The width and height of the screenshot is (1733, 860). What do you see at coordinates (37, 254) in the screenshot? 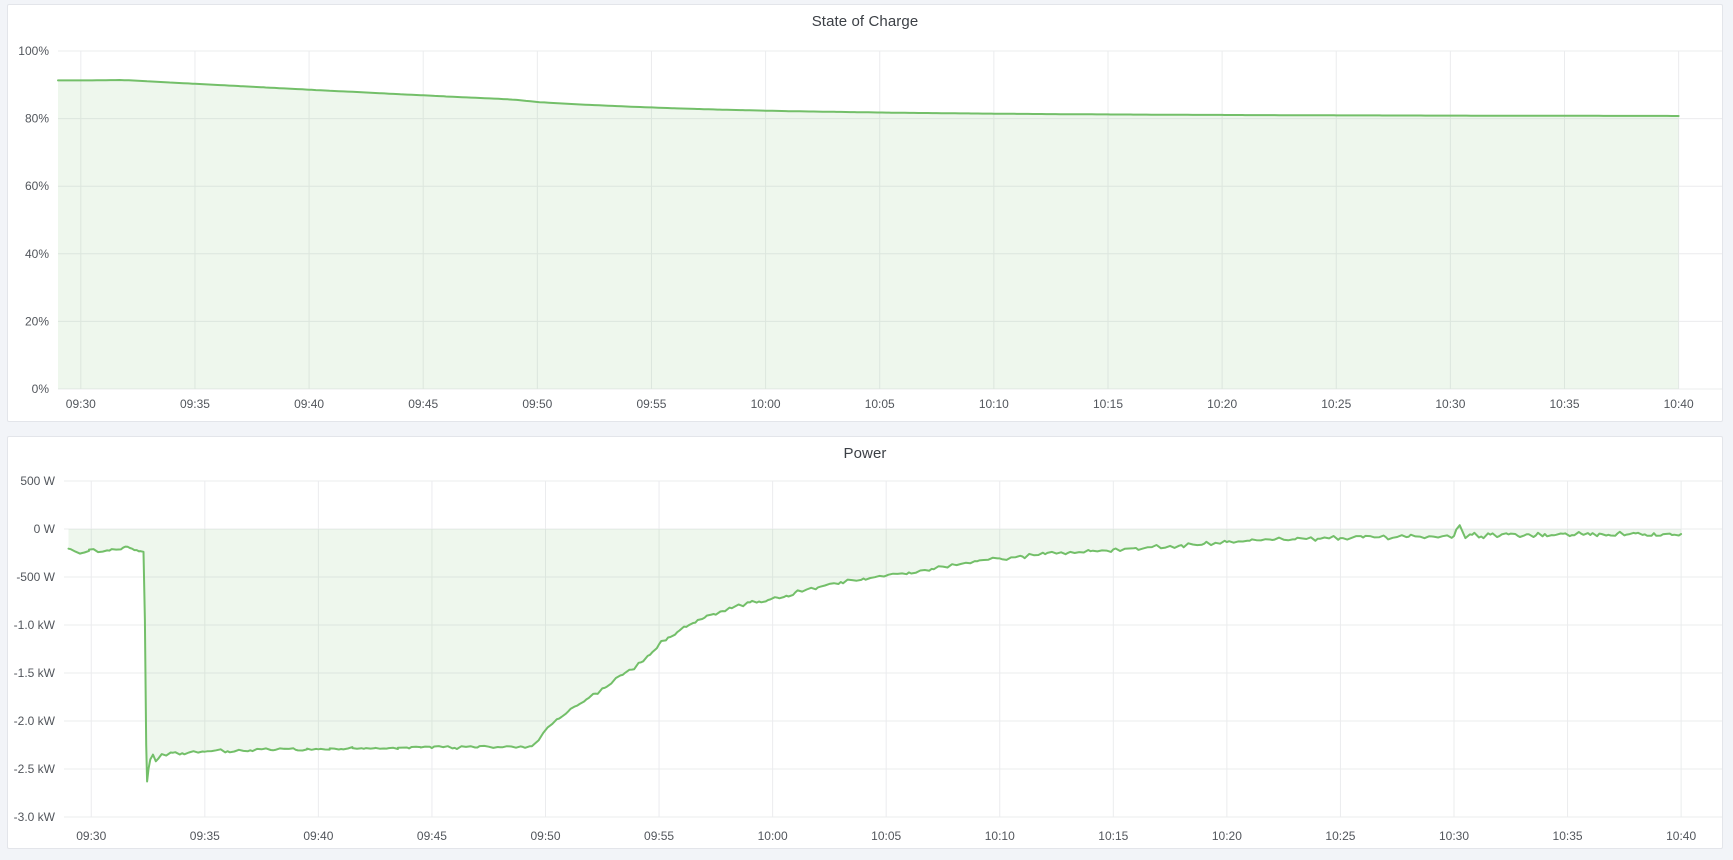
I see `y-tick-label: 40%` at bounding box center [37, 254].